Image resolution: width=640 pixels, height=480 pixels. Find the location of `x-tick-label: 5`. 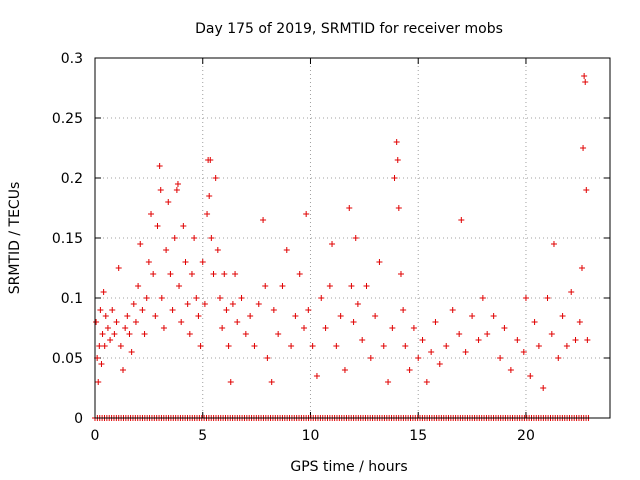

x-tick-label: 5 is located at coordinates (202, 436).